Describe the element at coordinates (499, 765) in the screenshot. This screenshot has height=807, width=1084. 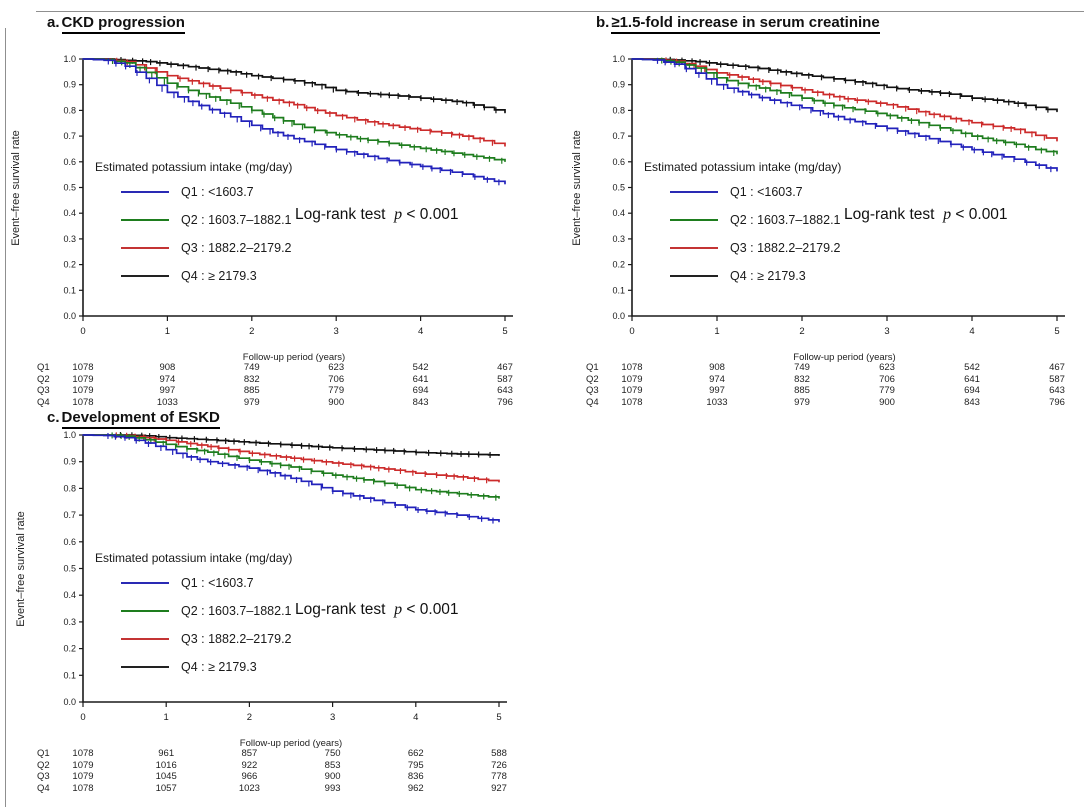
I see `risk-cell: 726` at that location.